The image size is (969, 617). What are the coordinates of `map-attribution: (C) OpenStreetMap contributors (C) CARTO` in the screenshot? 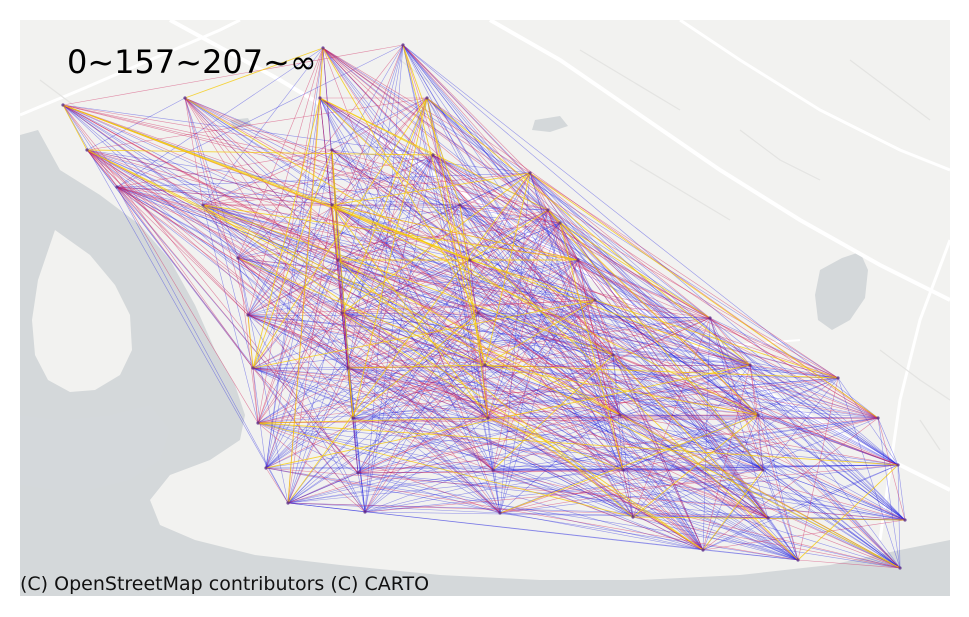 It's located at (225, 584).